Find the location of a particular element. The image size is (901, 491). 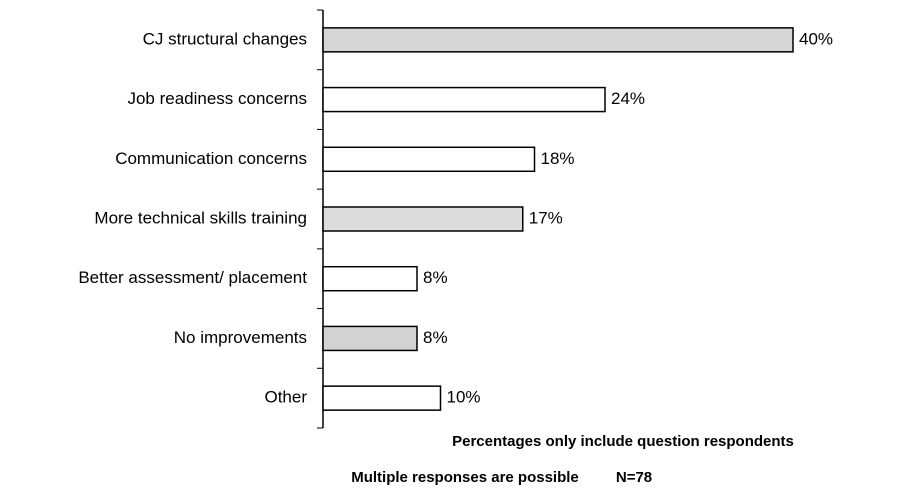

category-label: More technical skills training is located at coordinates (200, 217).